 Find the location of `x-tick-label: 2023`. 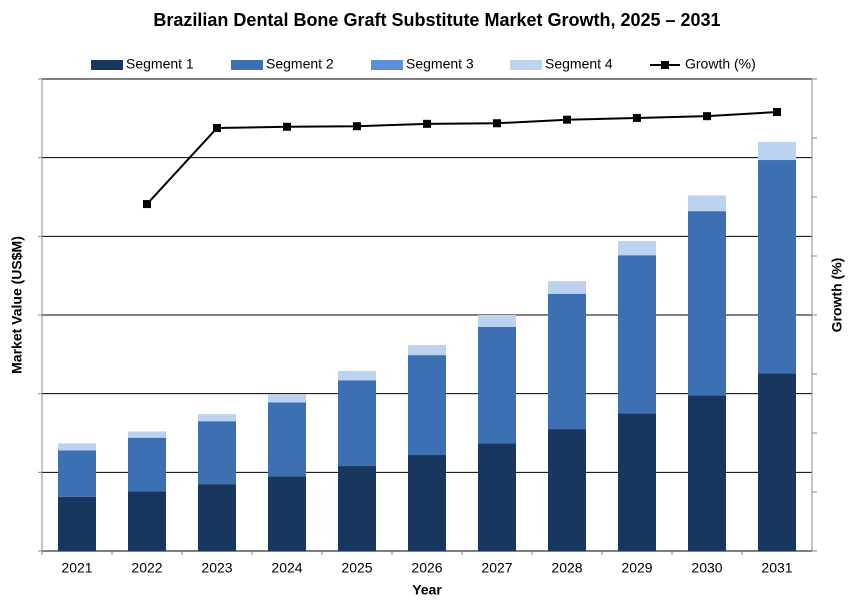

x-tick-label: 2023 is located at coordinates (216, 568).